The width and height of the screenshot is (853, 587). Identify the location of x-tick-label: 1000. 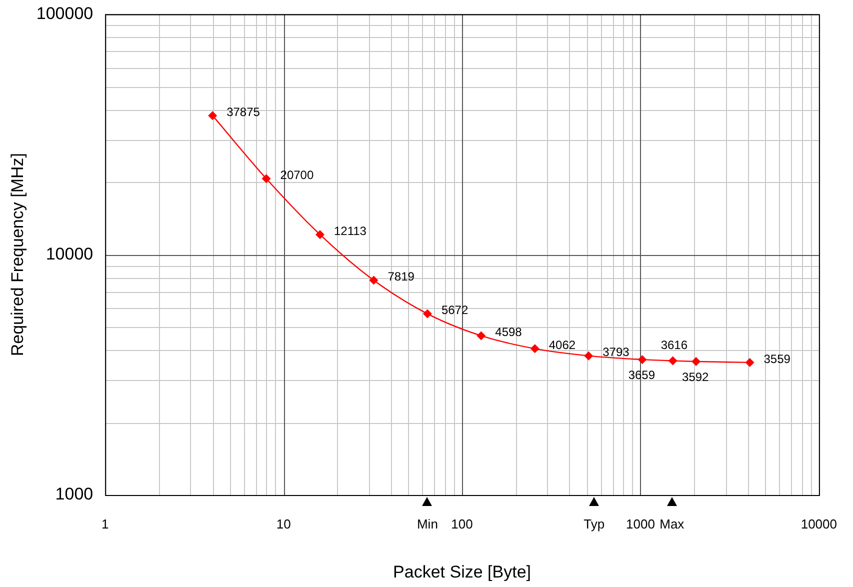
(640, 524).